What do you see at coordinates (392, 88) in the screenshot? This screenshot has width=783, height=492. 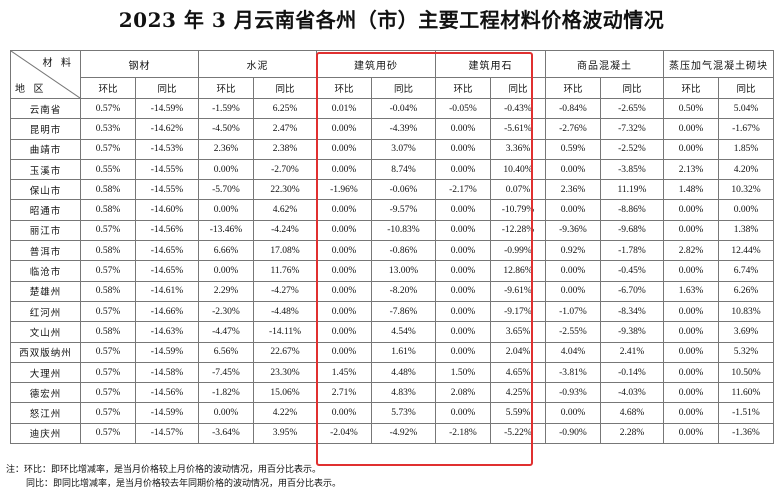 I see `header-row-sub: 环比 同比 环比 同比 环比 同比 环比 同比 环比 同比 环比 同比` at bounding box center [392, 88].